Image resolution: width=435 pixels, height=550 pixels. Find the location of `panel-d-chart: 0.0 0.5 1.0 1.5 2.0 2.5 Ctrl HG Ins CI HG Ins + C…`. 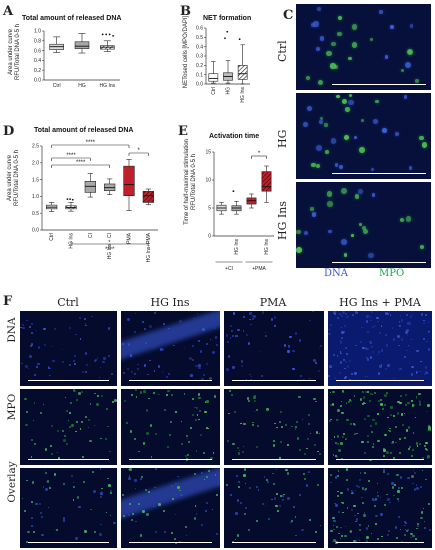

panel-d-chart: 0.0 0.5 1.0 1.5 2.0 2.5 Ctrl HG Ins CI HG Ins + C… is located at coordinates (95, 201).